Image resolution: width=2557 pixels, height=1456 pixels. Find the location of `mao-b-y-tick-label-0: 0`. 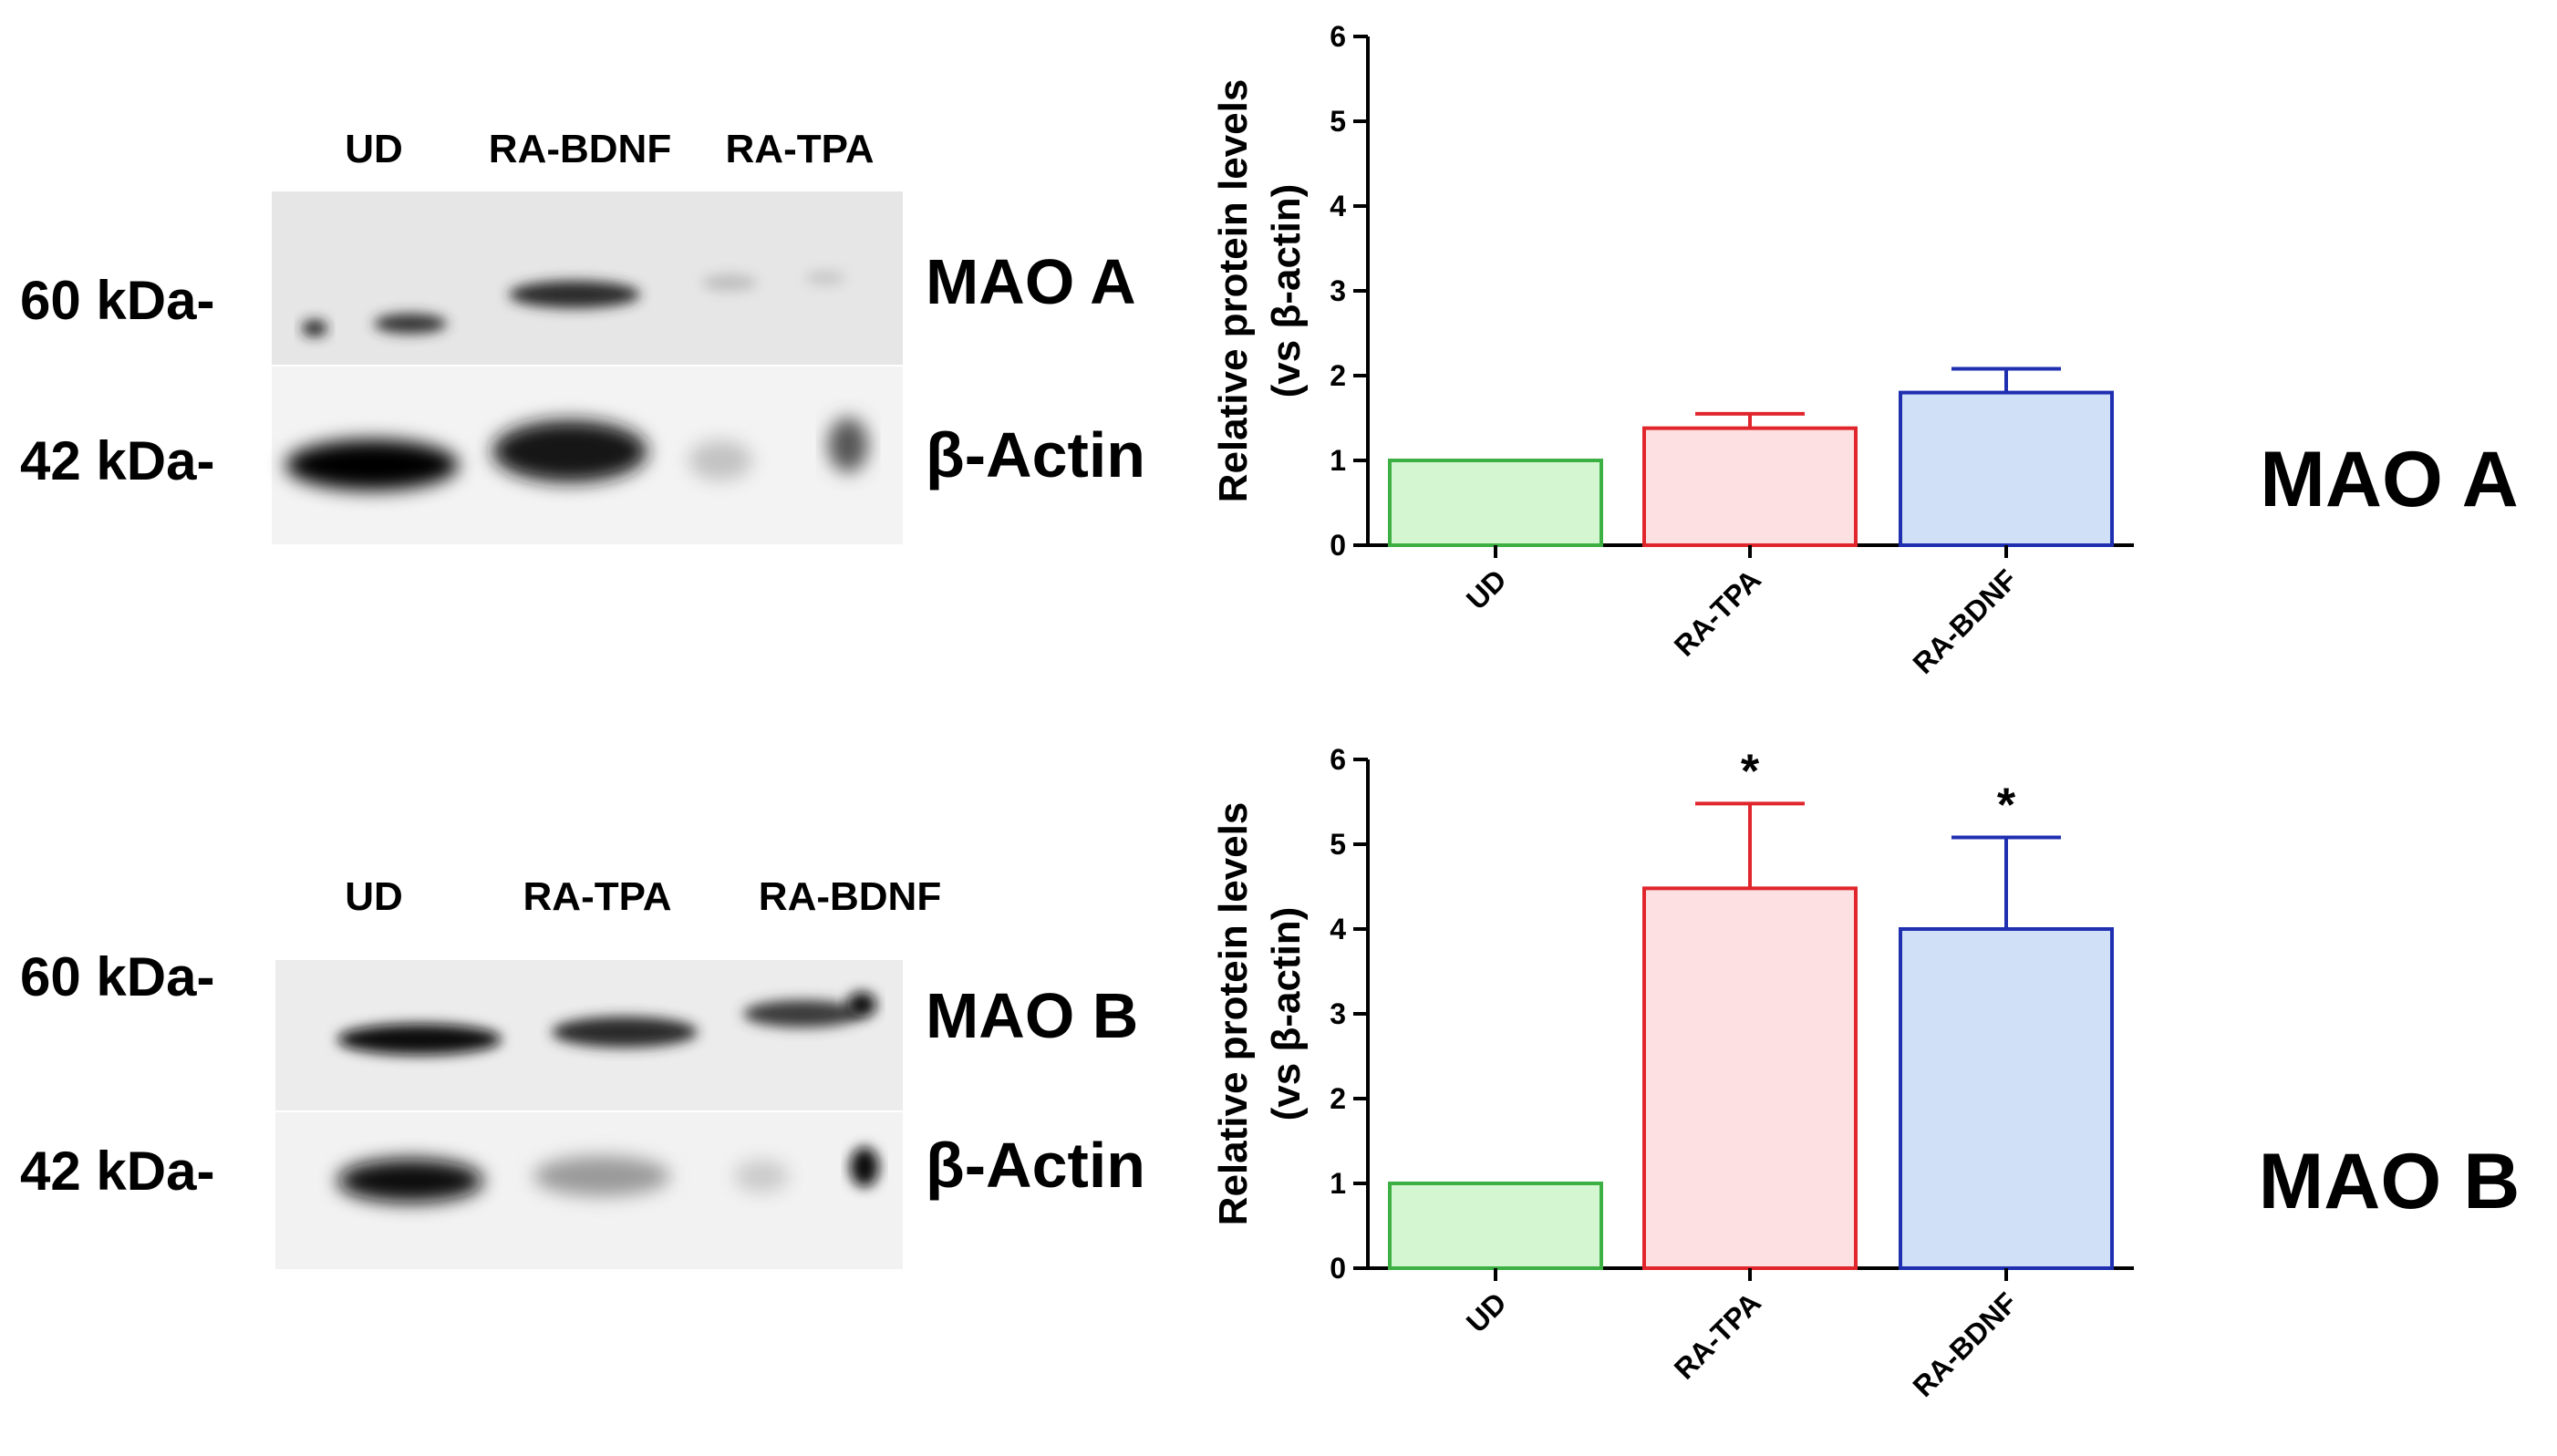

mao-b-y-tick-label-0: 0 is located at coordinates (1338, 1268).